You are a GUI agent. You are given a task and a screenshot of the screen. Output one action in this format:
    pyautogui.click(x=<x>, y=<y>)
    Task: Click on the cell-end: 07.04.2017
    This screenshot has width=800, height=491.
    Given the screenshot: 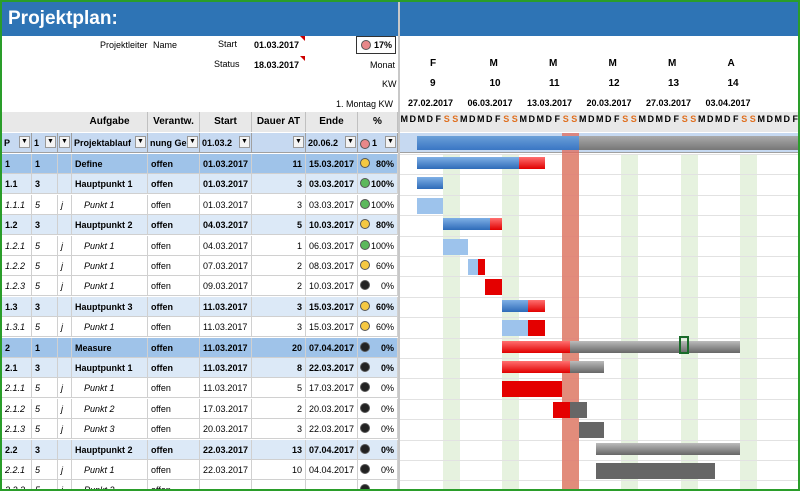 What is the action you would take?
    pyautogui.click(x=332, y=449)
    